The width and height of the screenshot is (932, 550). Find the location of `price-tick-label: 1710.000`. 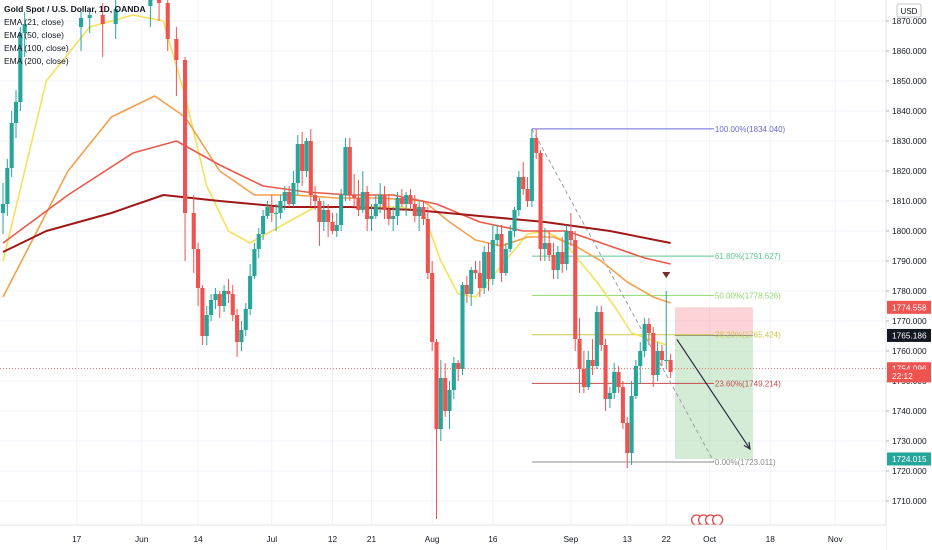

price-tick-label: 1710.000 is located at coordinates (909, 501).